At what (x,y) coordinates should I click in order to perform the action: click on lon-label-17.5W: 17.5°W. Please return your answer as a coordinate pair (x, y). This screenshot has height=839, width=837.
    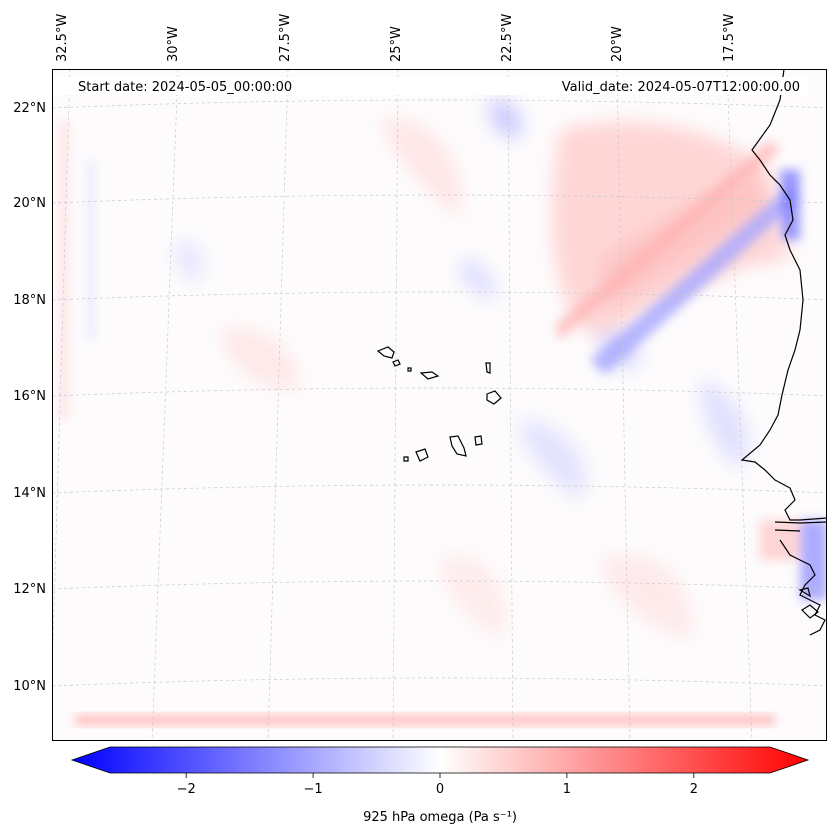
    Looking at the image, I should click on (729, 38).